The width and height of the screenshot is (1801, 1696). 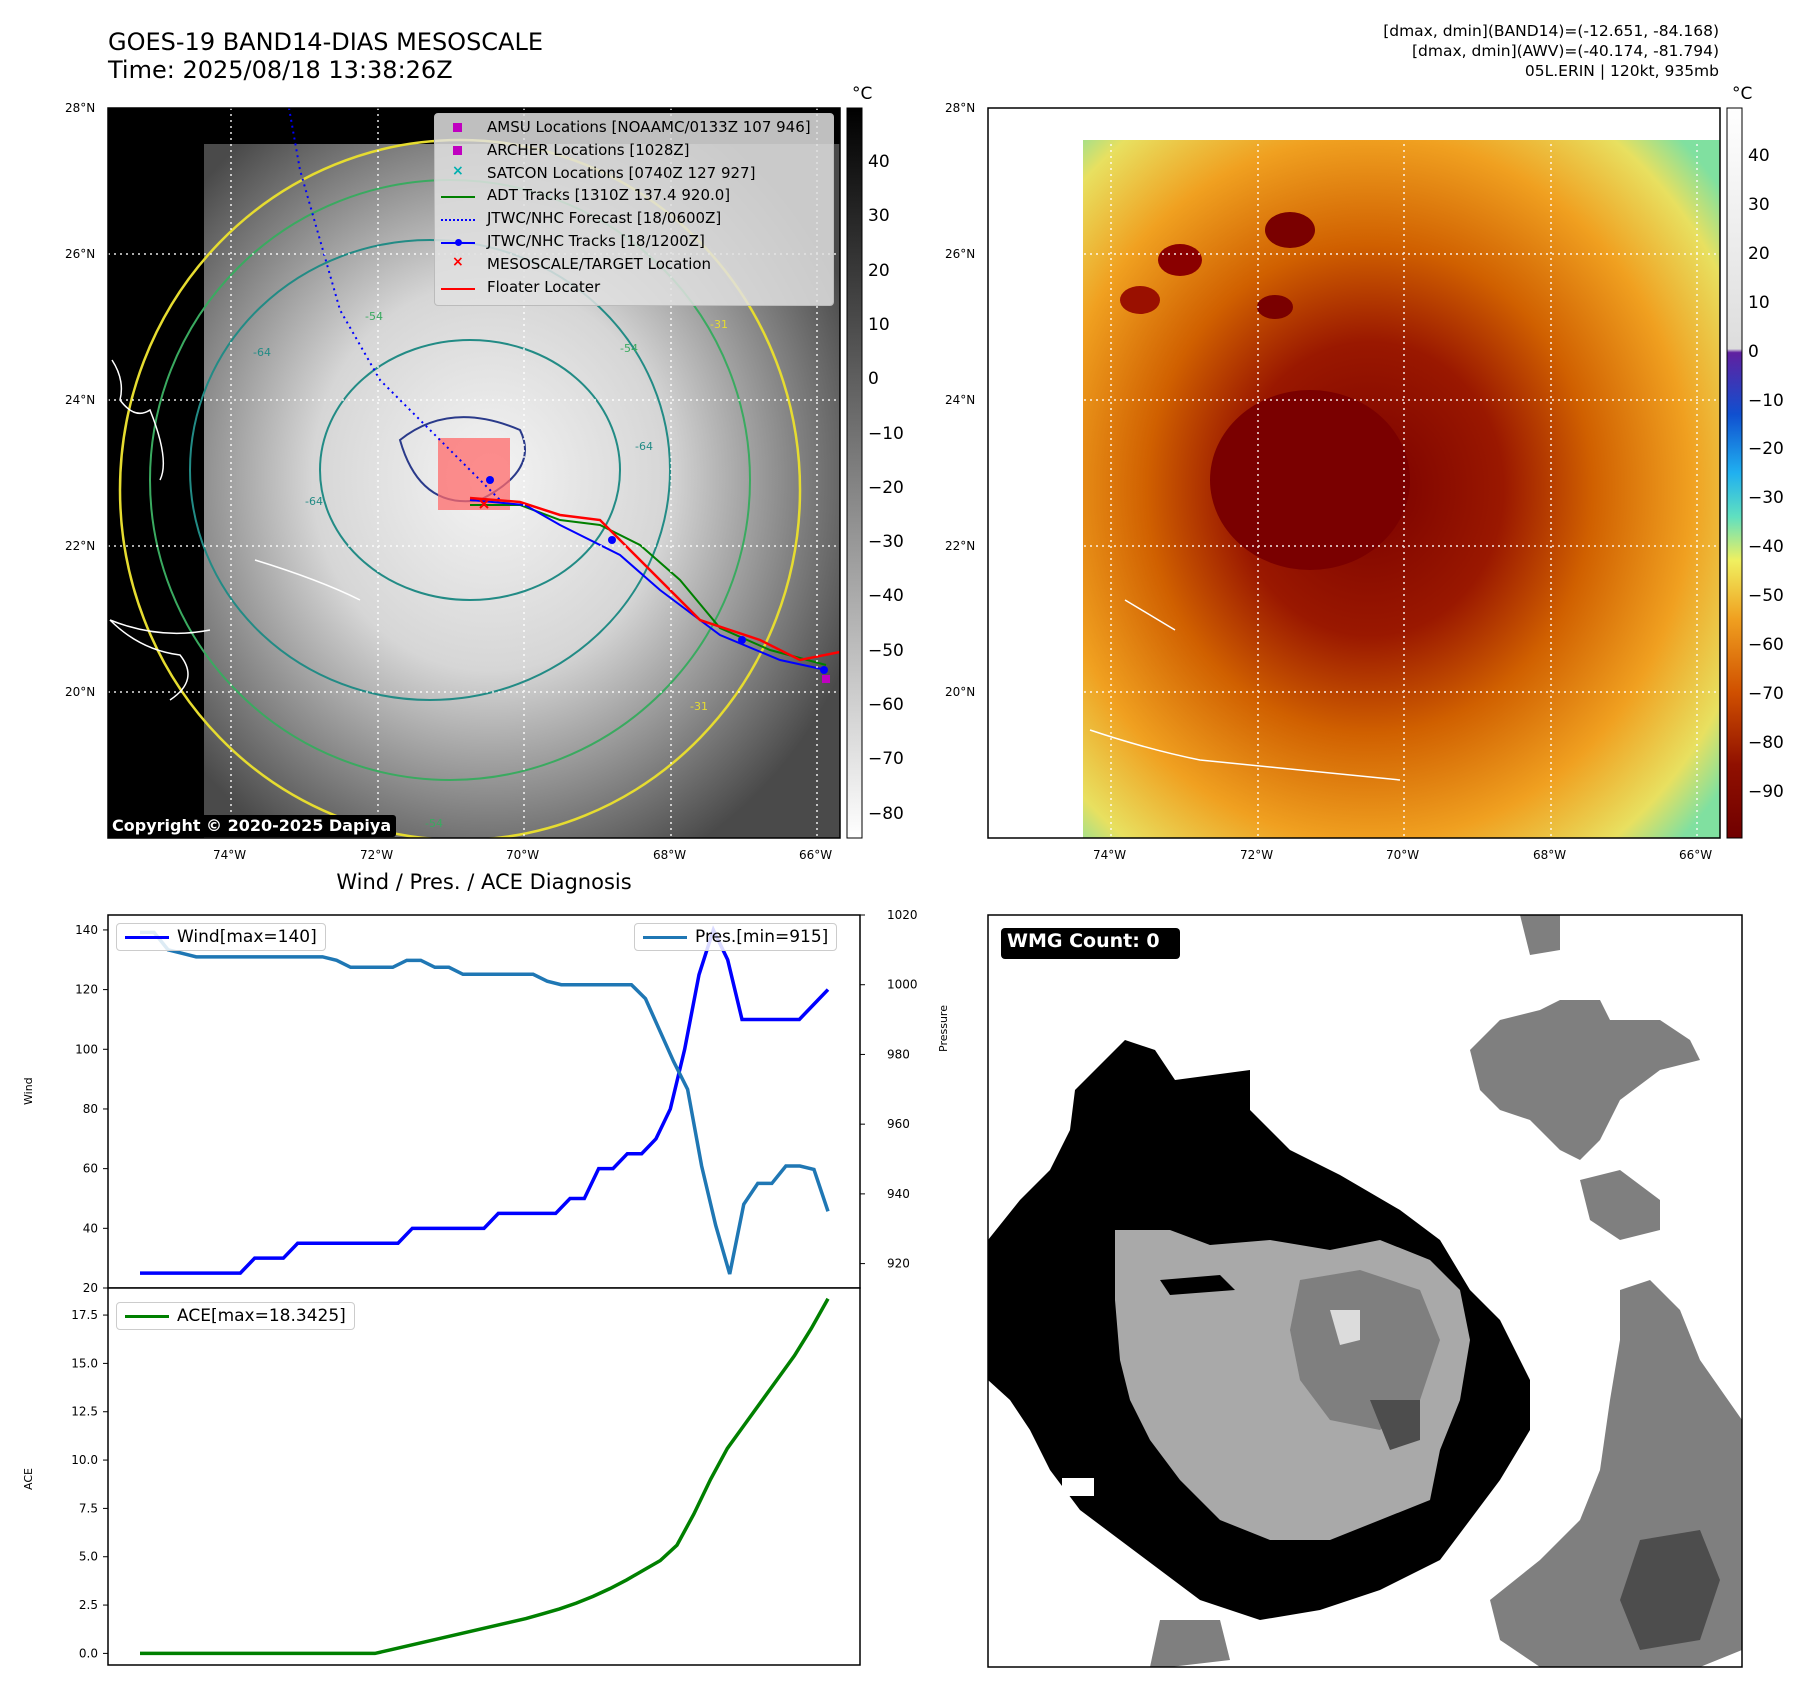 What do you see at coordinates (1759, 302) in the screenshot?
I see `wv-colorbar-tick: 10` at bounding box center [1759, 302].